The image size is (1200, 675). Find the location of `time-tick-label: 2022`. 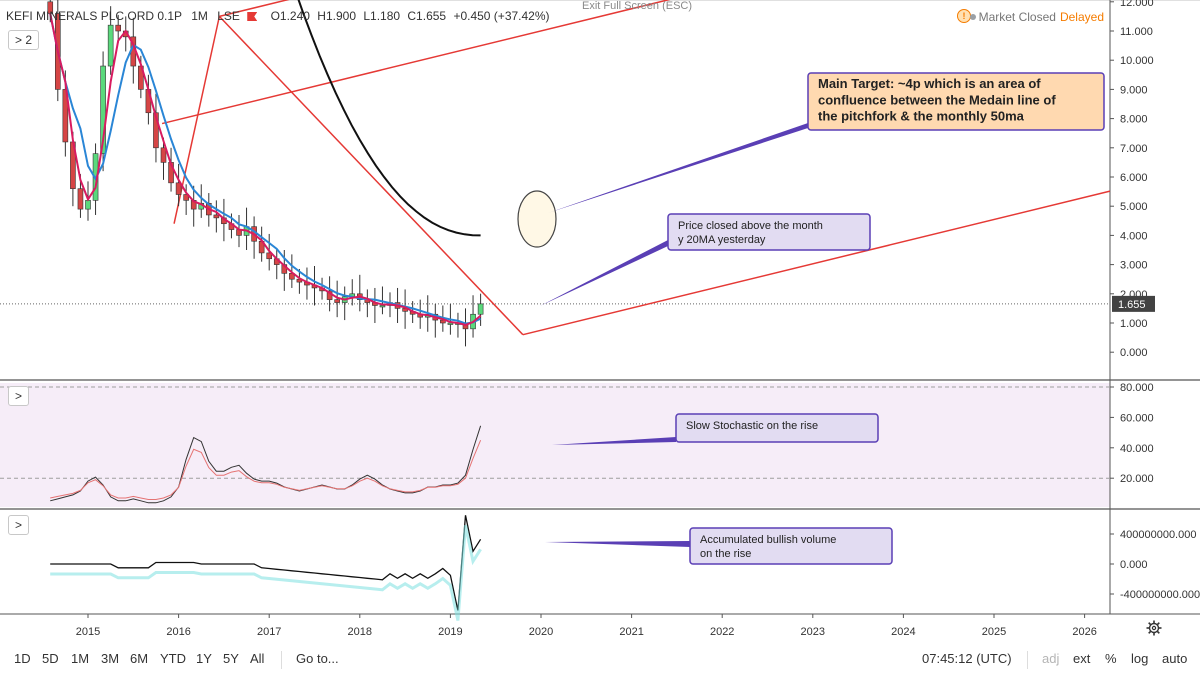

time-tick-label: 2022 is located at coordinates (722, 632).